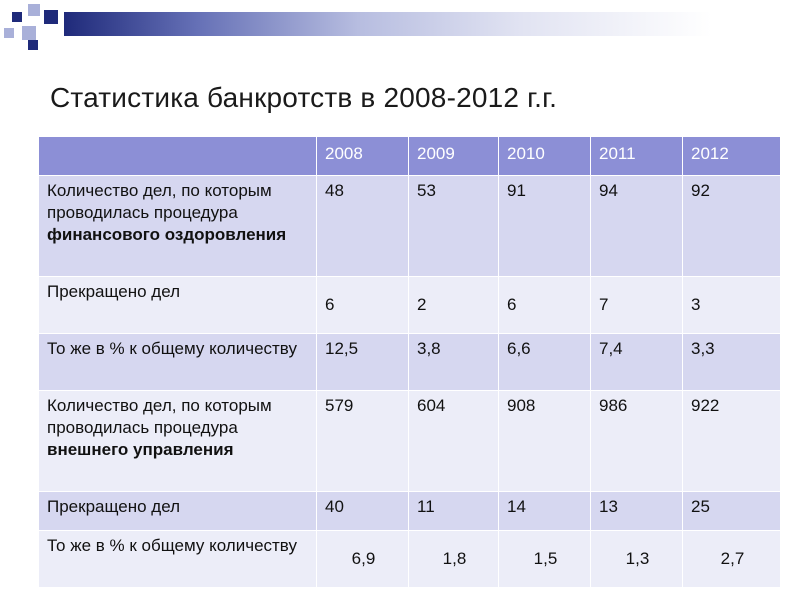 This screenshot has width=800, height=600. Describe the element at coordinates (731, 441) in the screenshot. I see `table-cell: 922` at that location.